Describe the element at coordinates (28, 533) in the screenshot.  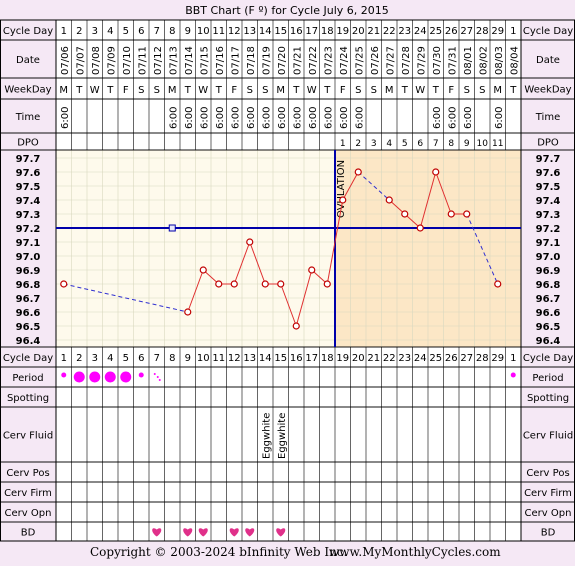
I see `row-label-left: BD` at that location.